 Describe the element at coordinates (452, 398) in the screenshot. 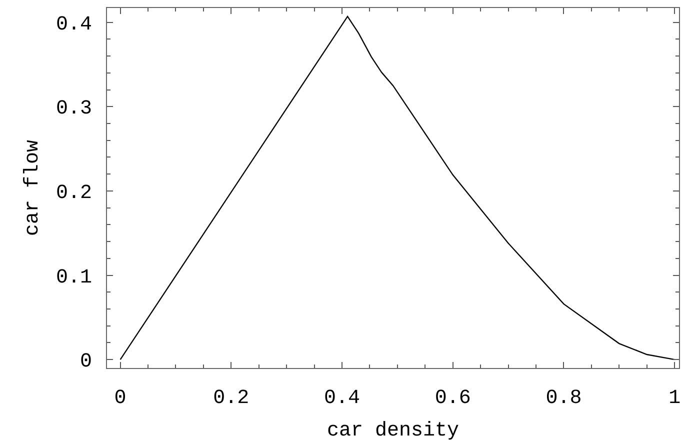

I see `x-tick-label: 0.6` at that location.